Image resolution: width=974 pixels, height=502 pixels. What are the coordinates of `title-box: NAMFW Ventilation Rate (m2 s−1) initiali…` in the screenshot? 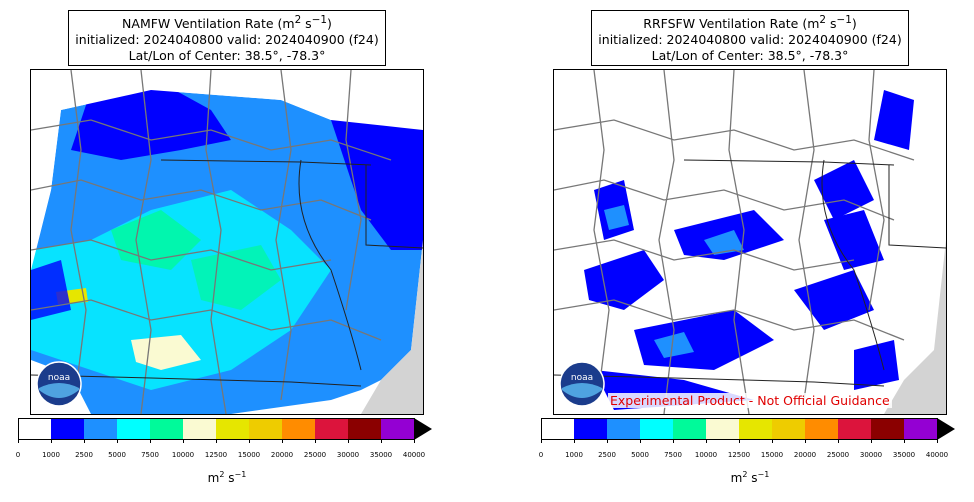 It's located at (227, 38).